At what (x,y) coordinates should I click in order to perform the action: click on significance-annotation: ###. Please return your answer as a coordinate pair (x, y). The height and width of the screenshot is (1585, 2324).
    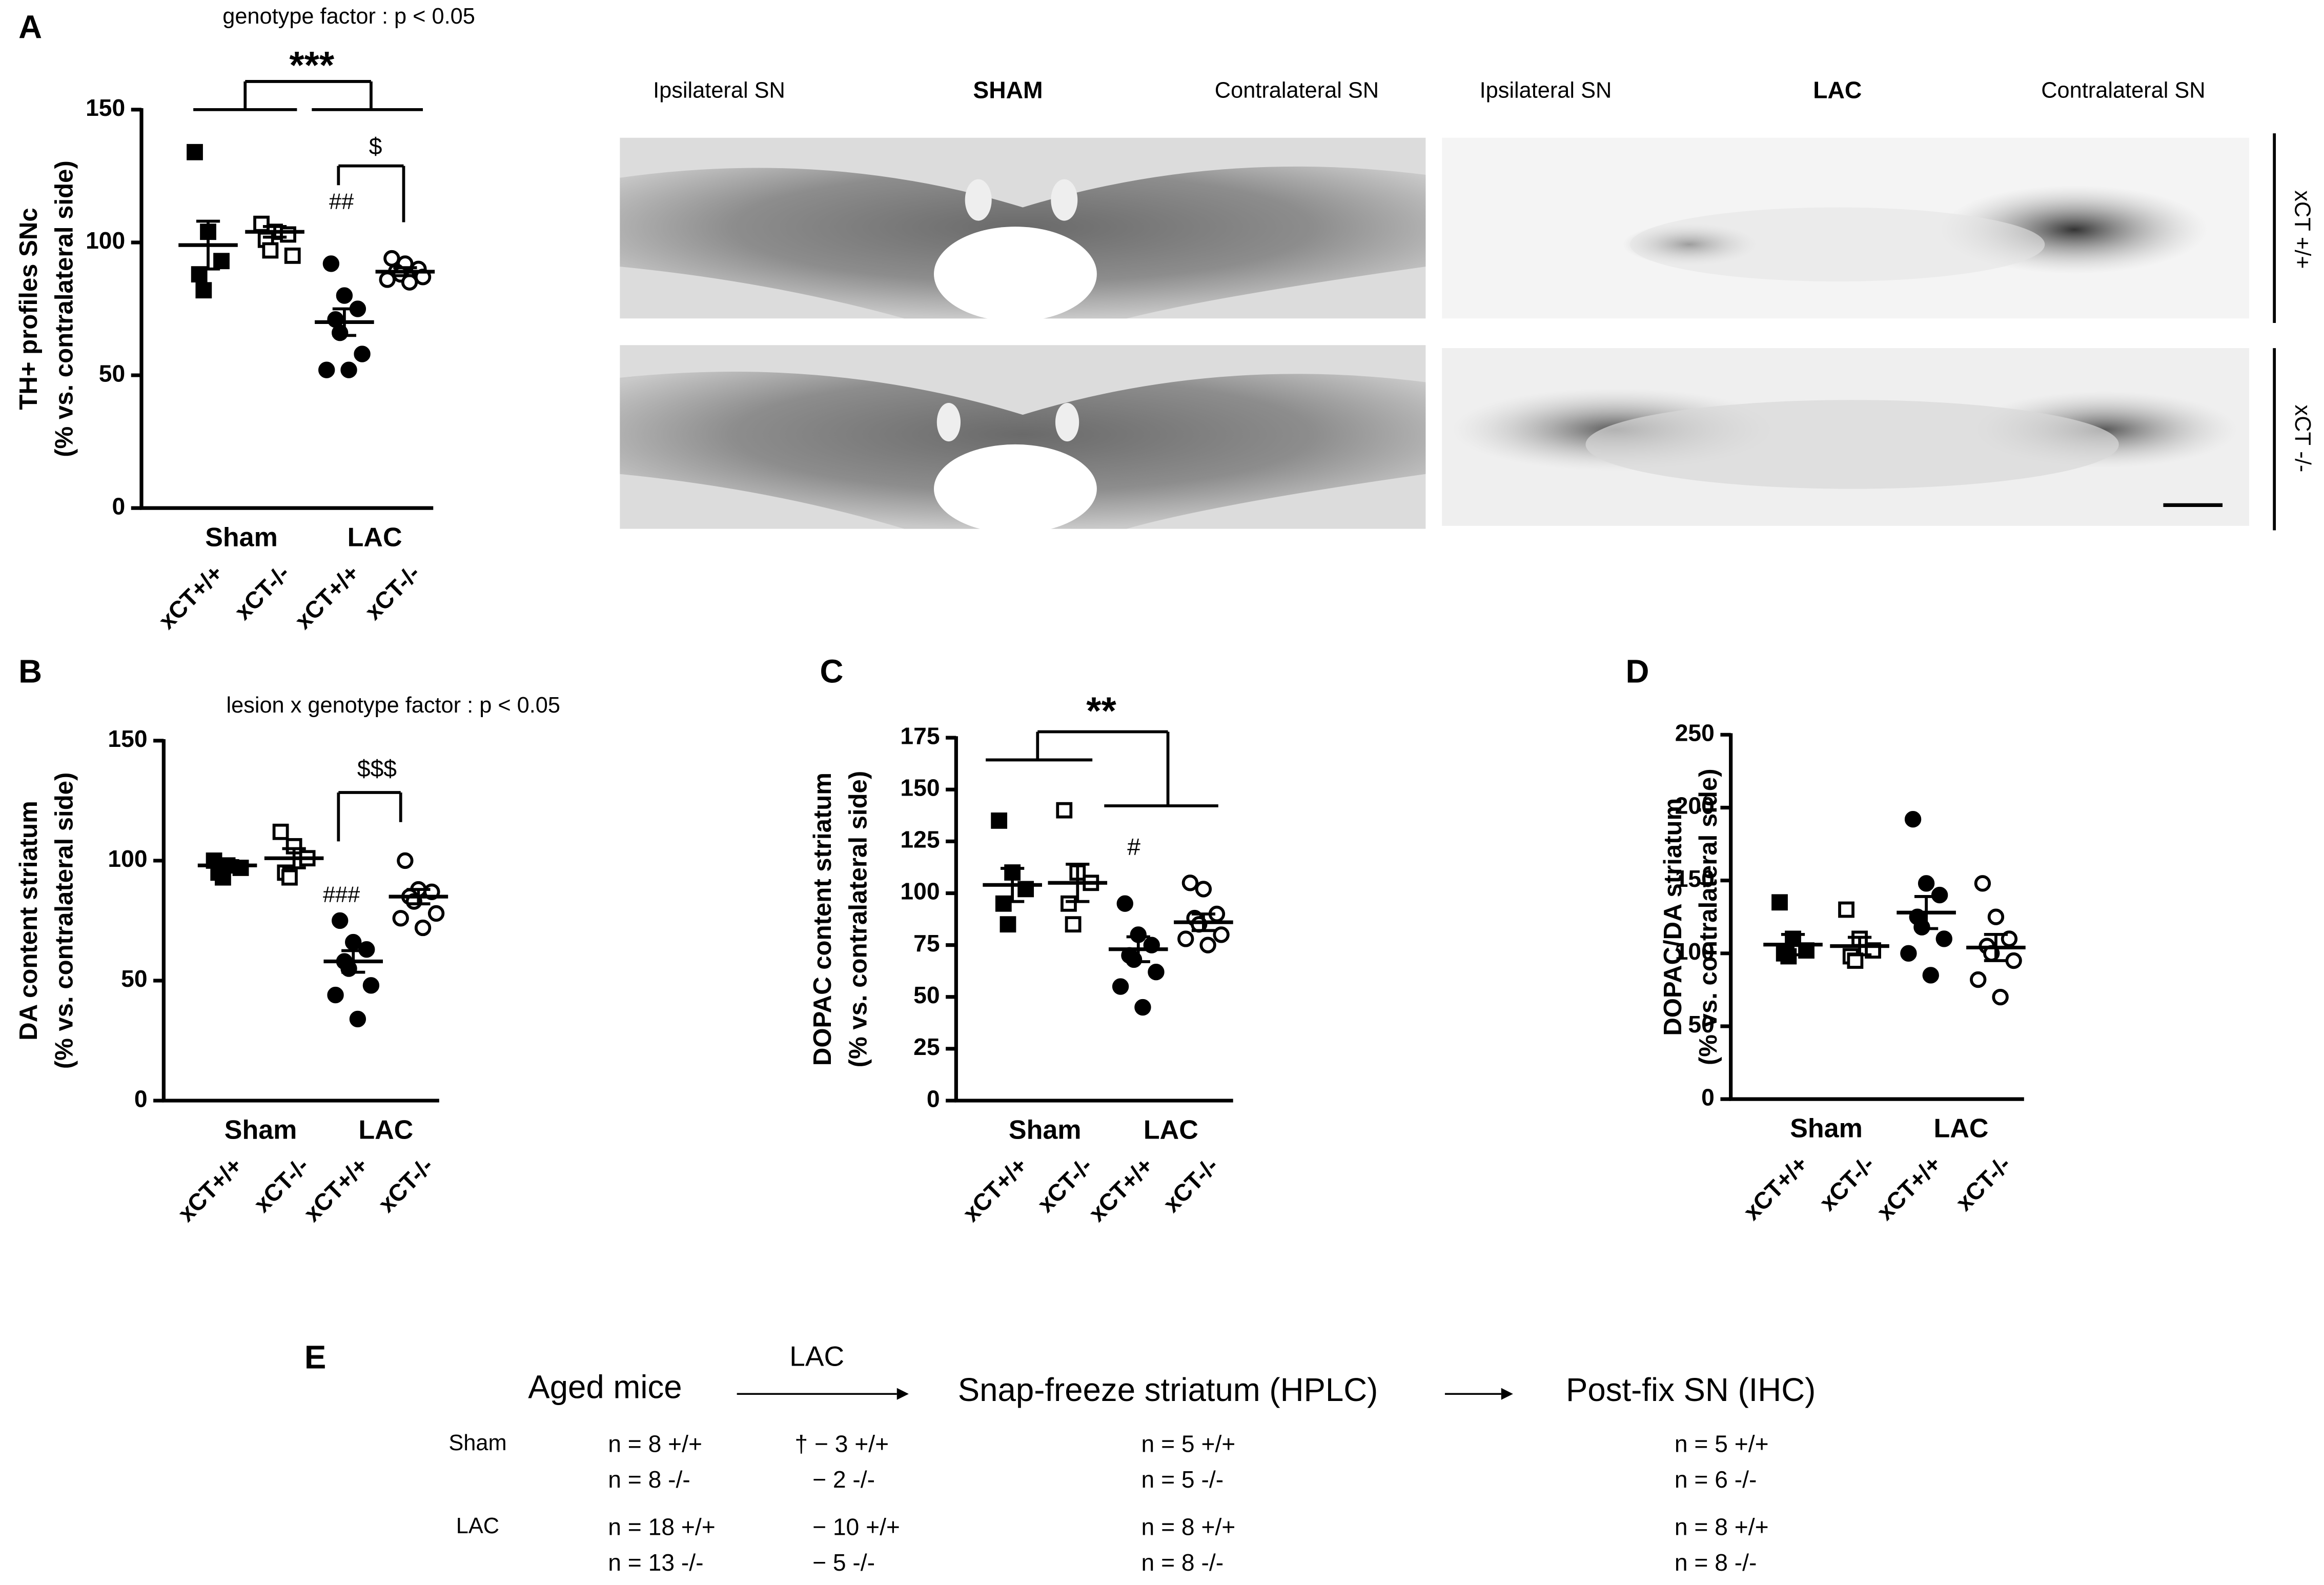
    Looking at the image, I should click on (342, 895).